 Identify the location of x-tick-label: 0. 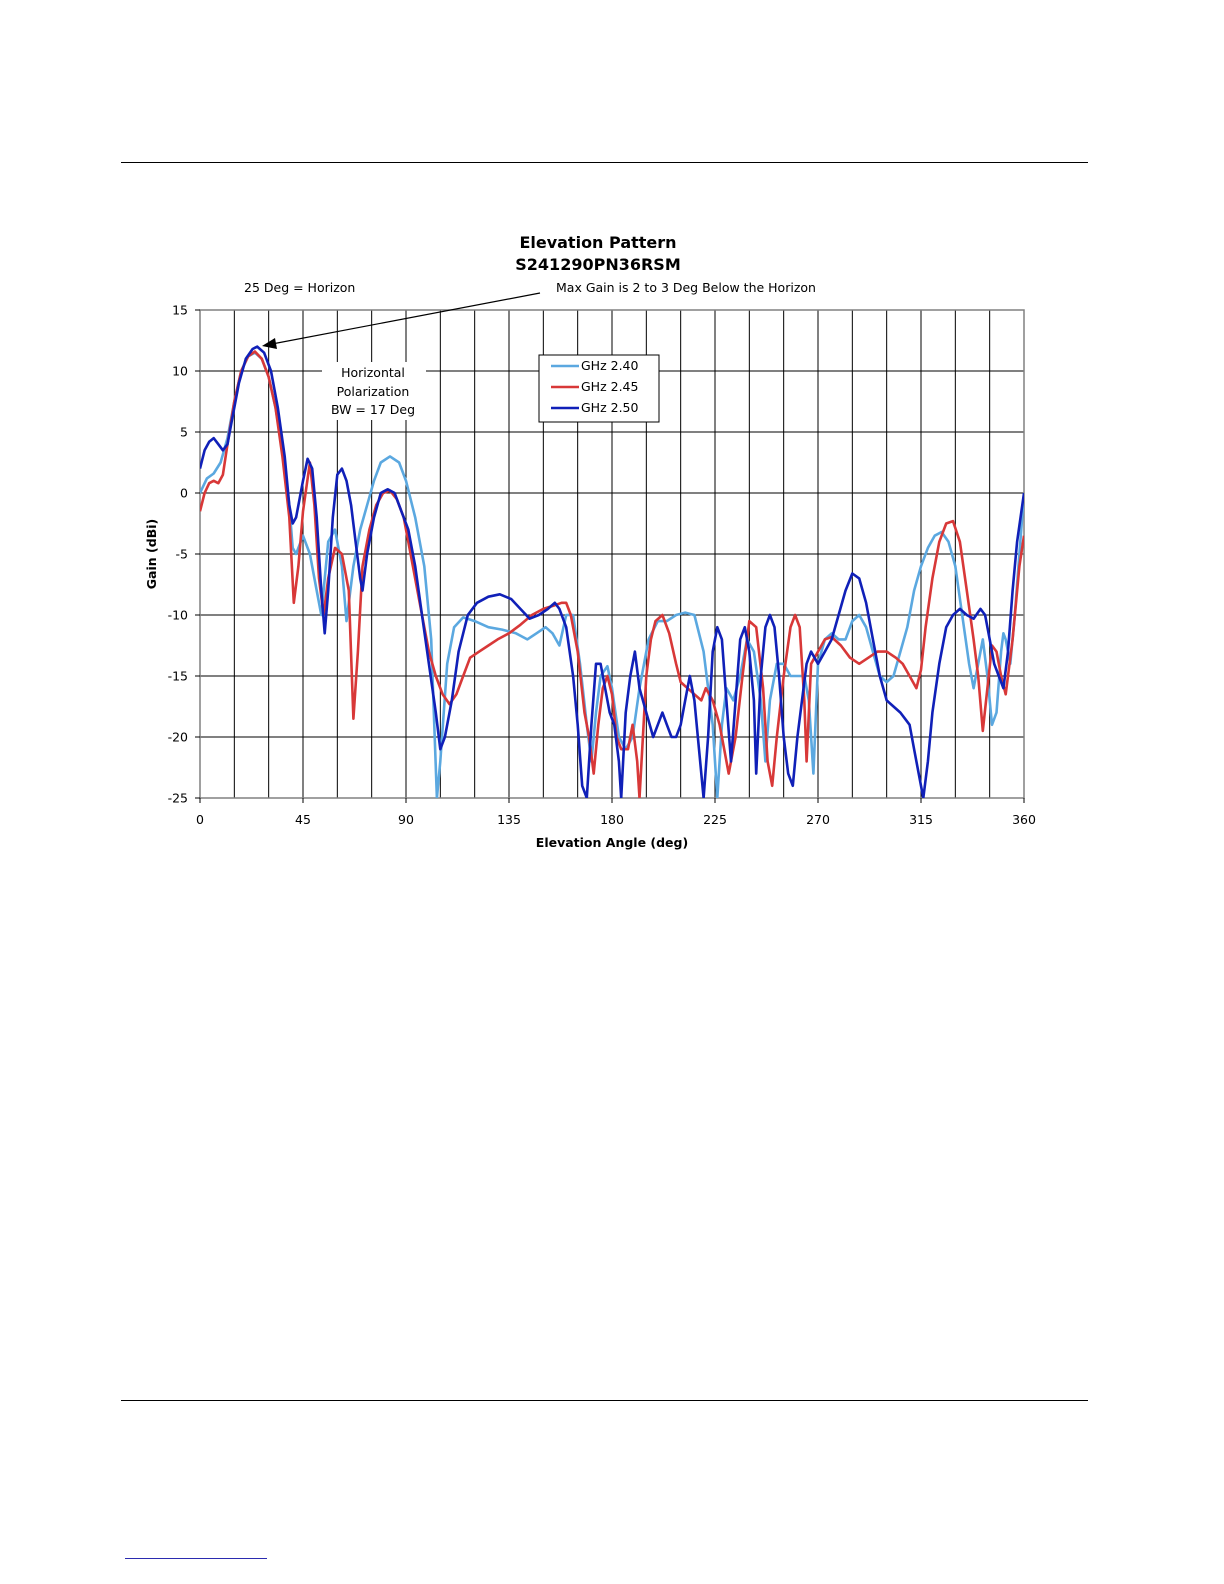
(200, 819).